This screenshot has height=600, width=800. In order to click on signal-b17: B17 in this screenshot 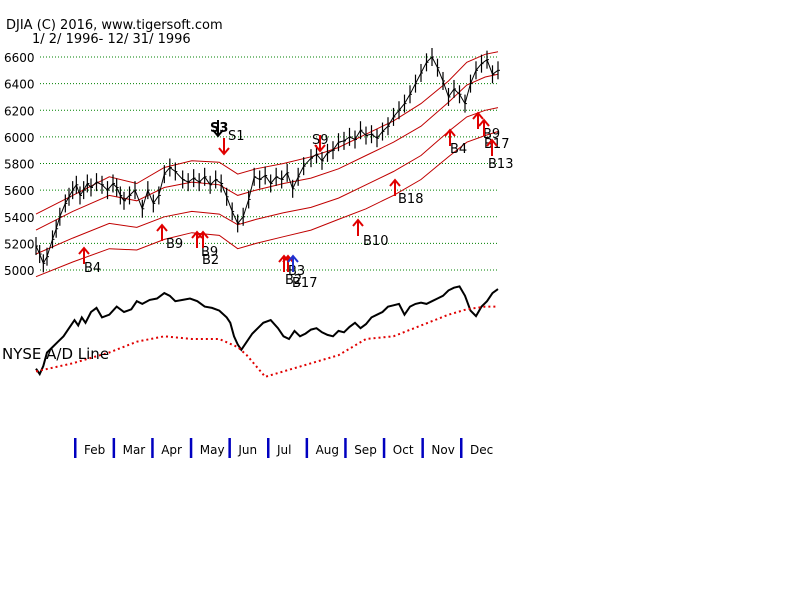, I will do `click(302, 272)`.